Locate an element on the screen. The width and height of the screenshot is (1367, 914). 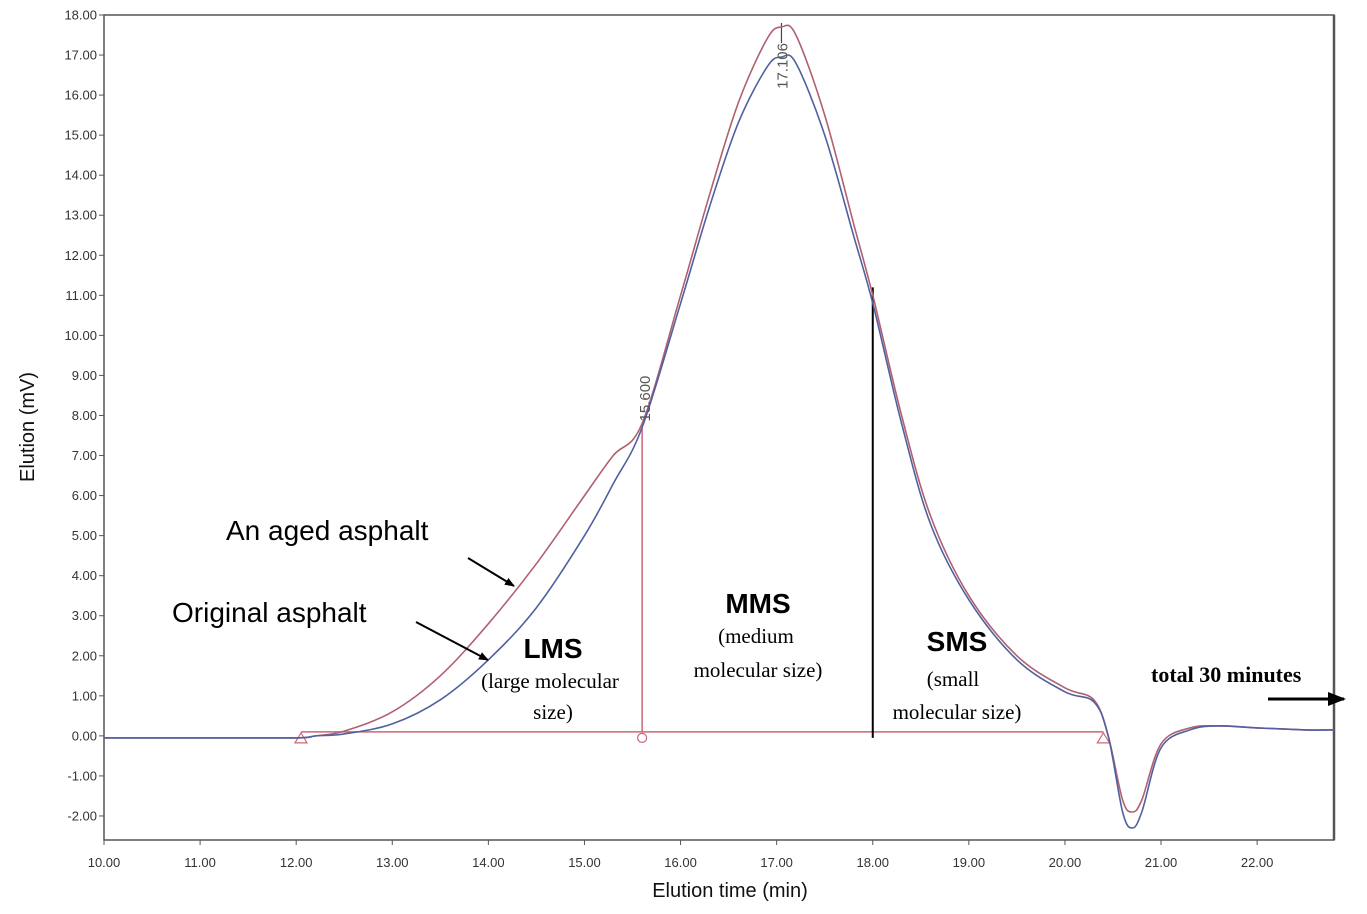
y-tick-label: 14.00 is located at coordinates (80, 175).